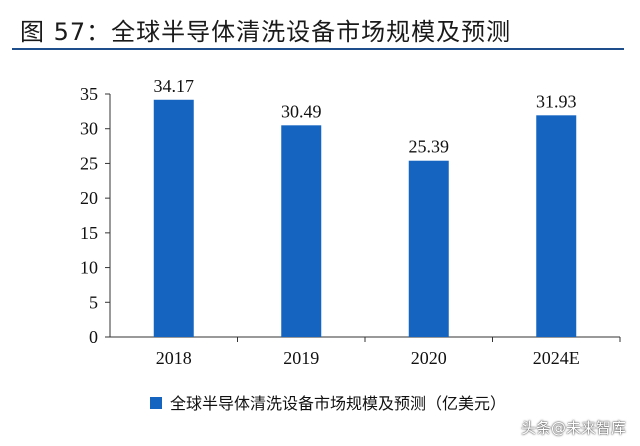 This screenshot has width=640, height=446. Describe the element at coordinates (266, 32) in the screenshot. I see `chart-title: 图 57：全球半导体清洗设备市场规模及预测` at that location.